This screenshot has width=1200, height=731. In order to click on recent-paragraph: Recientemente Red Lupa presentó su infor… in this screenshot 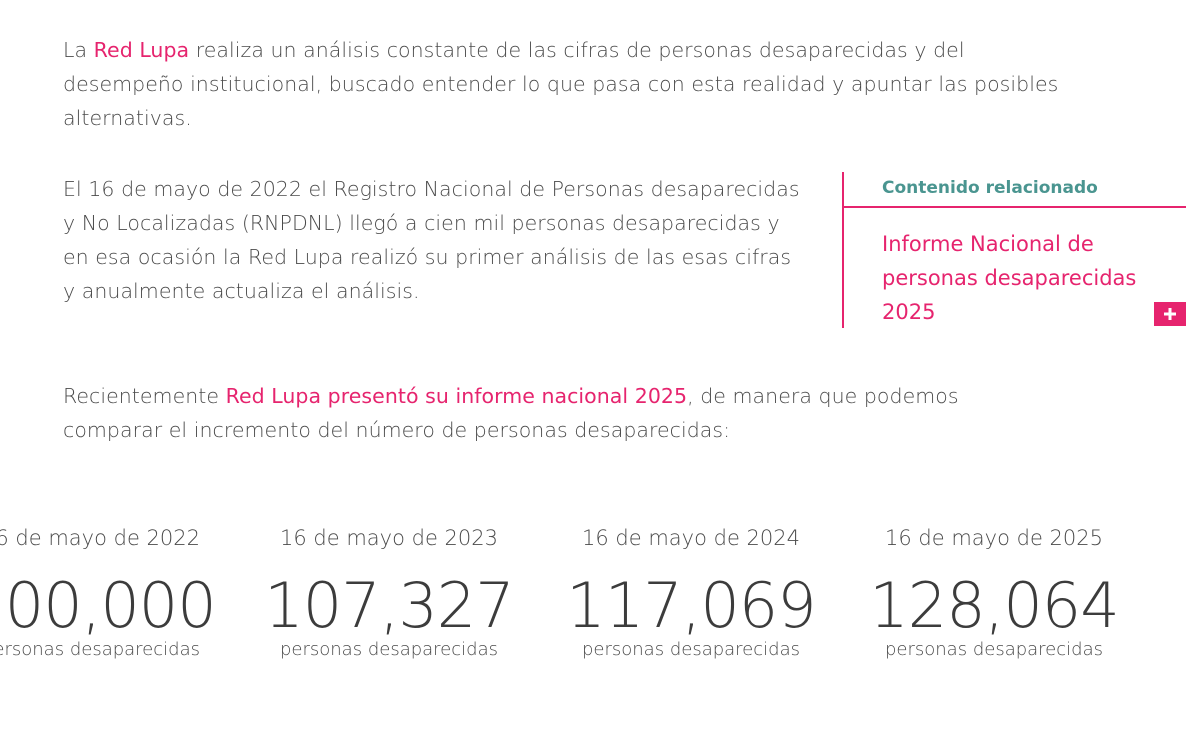, I will do `click(513, 413)`.